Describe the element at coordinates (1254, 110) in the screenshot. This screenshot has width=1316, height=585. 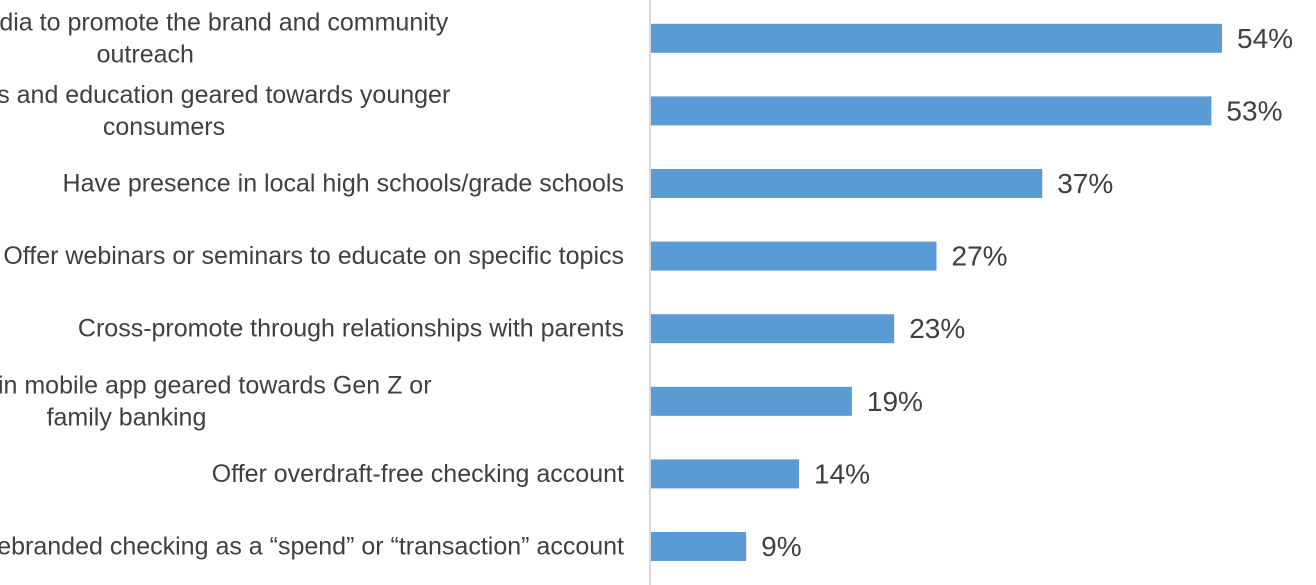
I see `value-label: 53%` at that location.